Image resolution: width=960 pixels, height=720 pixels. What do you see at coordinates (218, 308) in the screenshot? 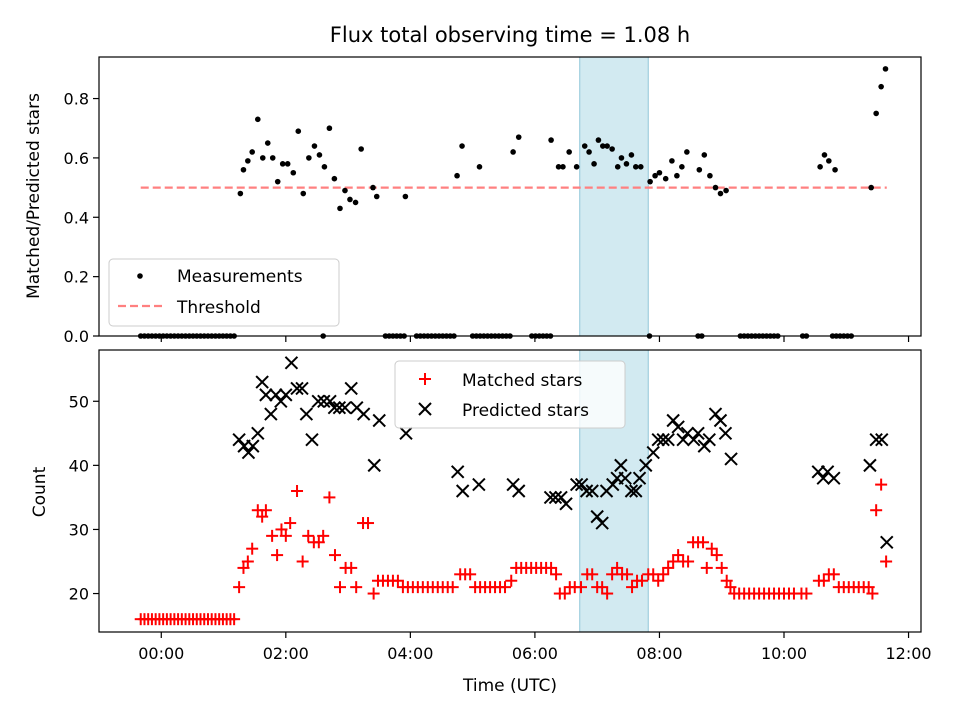
I see `legend-threshold-label: Threshold` at bounding box center [218, 308].